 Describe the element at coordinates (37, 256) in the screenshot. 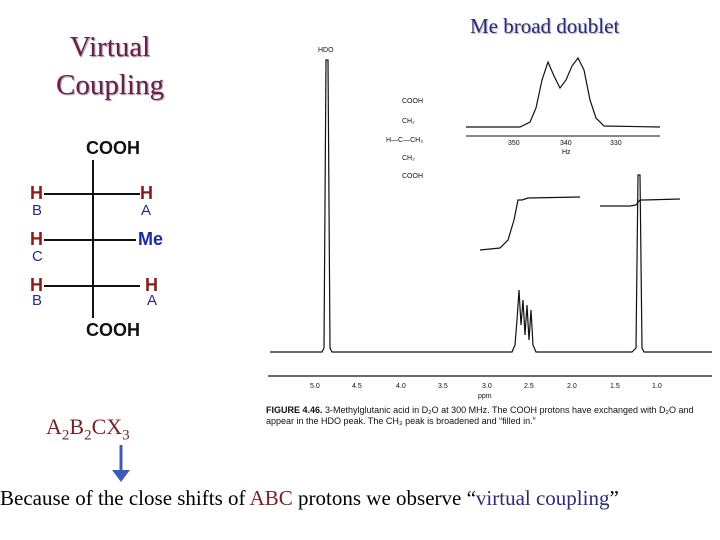

I see `row2-left-label: C` at that location.